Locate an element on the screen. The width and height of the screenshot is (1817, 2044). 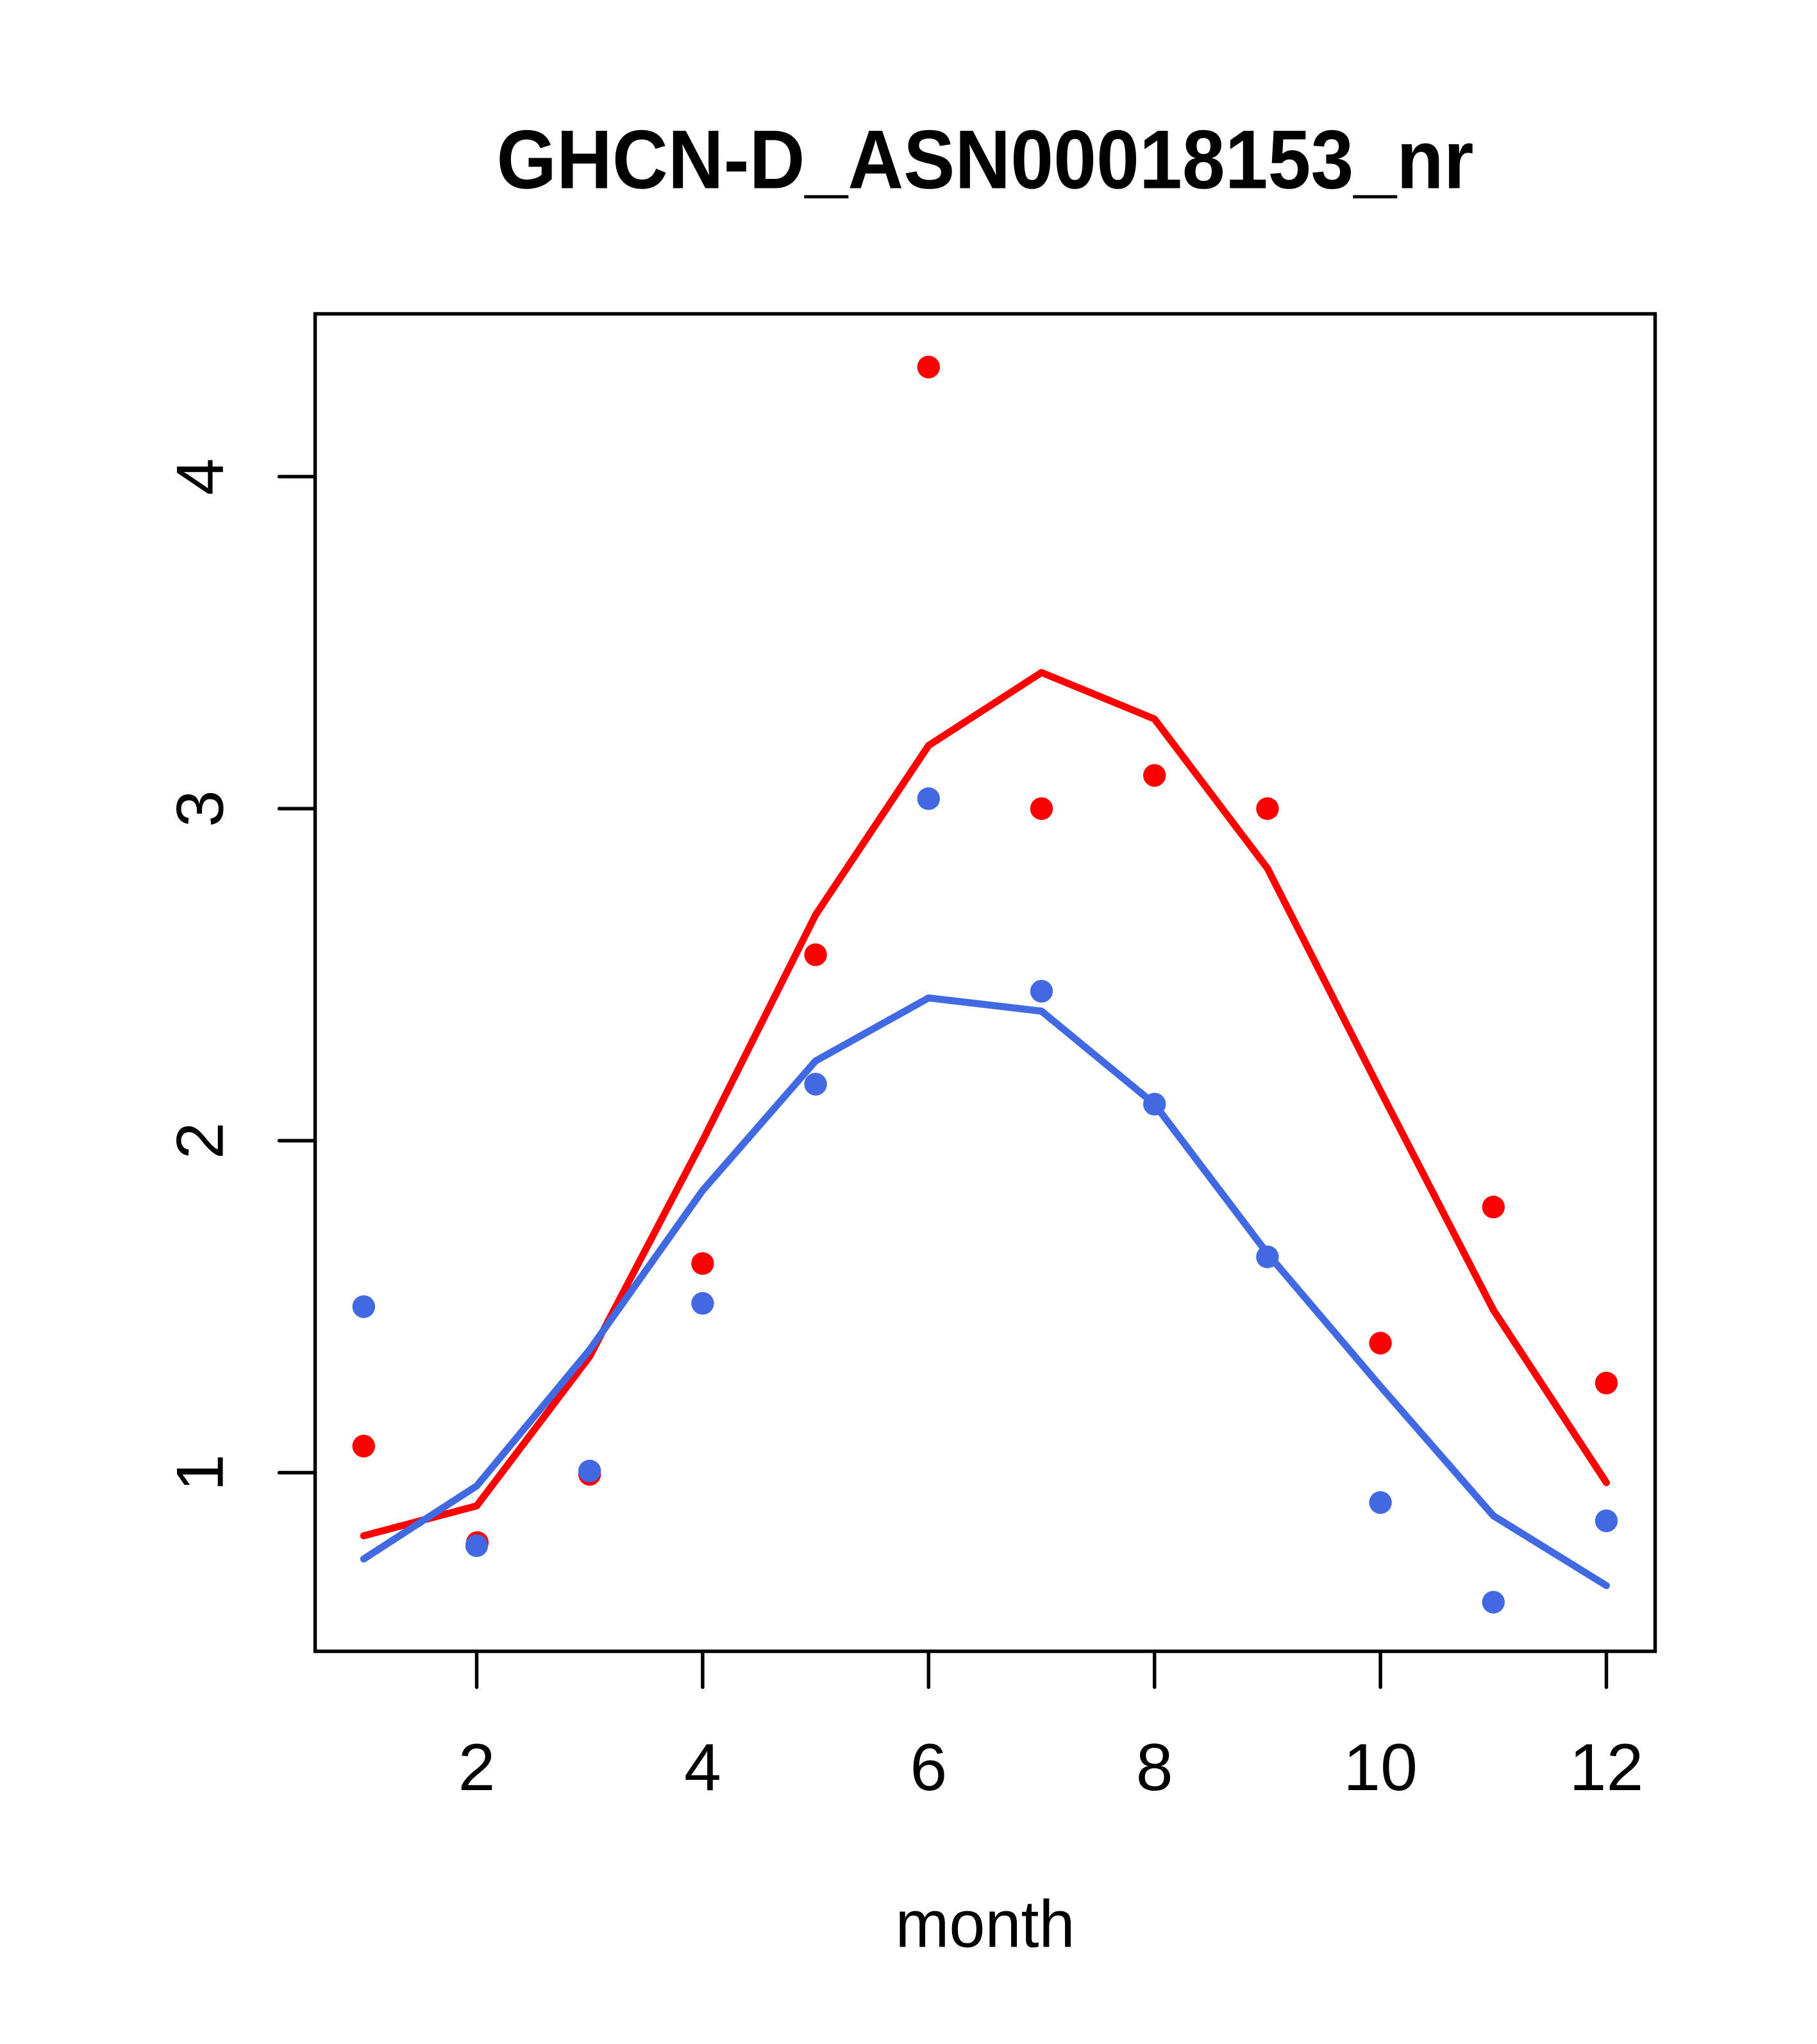
svg-text: month is located at coordinates (986, 1925).